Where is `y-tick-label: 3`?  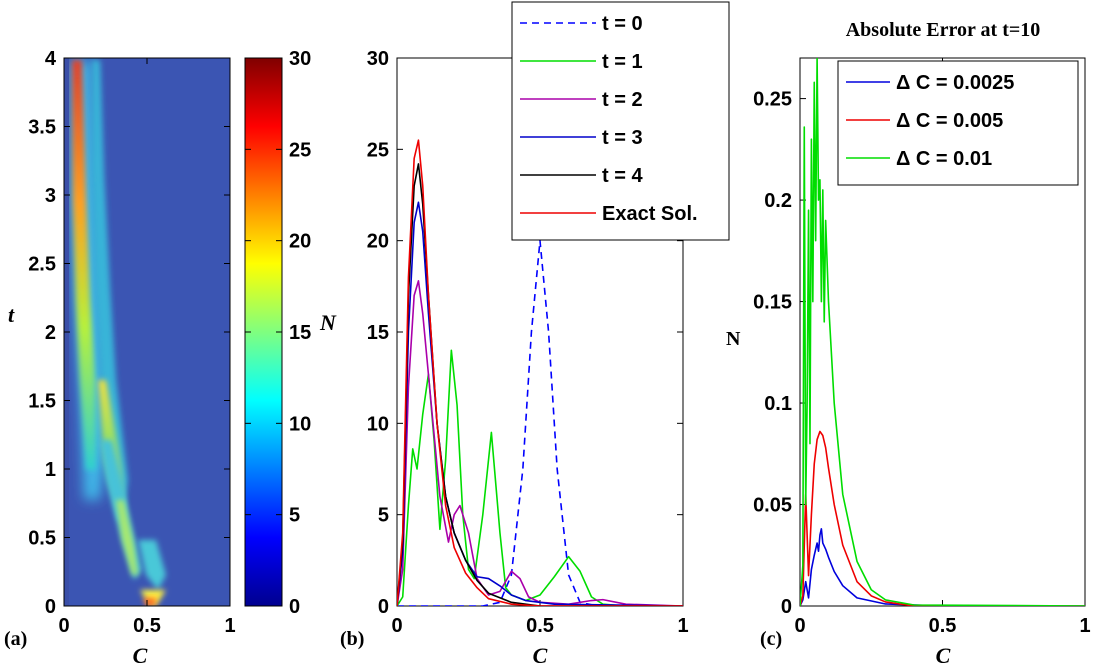
y-tick-label: 3 is located at coordinates (50, 196).